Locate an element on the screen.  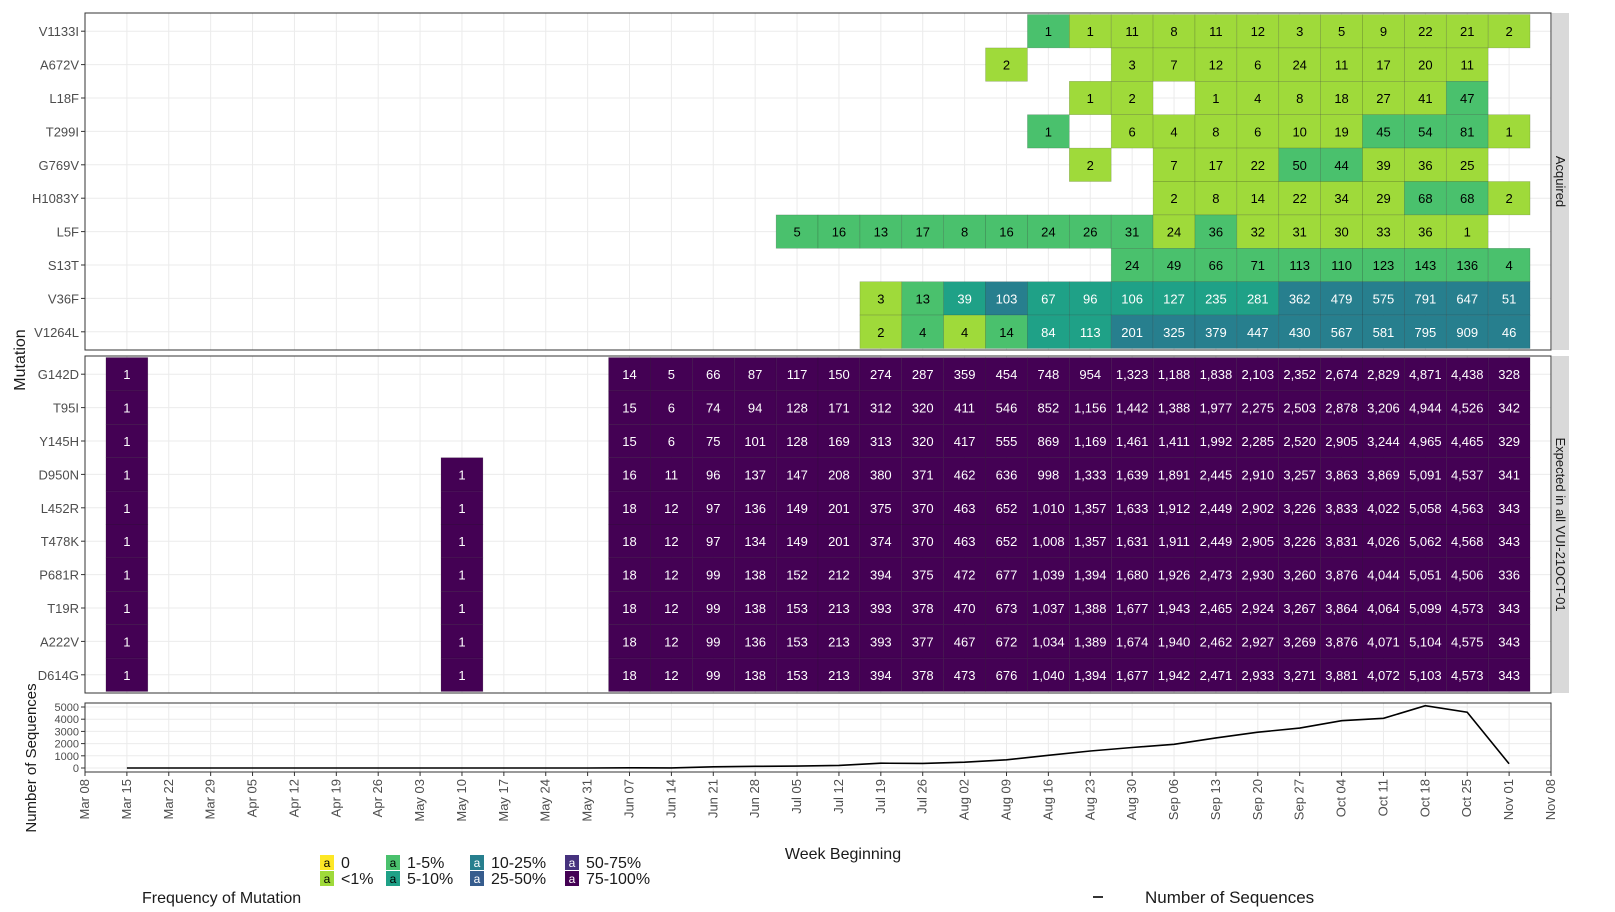
cell-count-label: 25 is located at coordinates (1467, 165).